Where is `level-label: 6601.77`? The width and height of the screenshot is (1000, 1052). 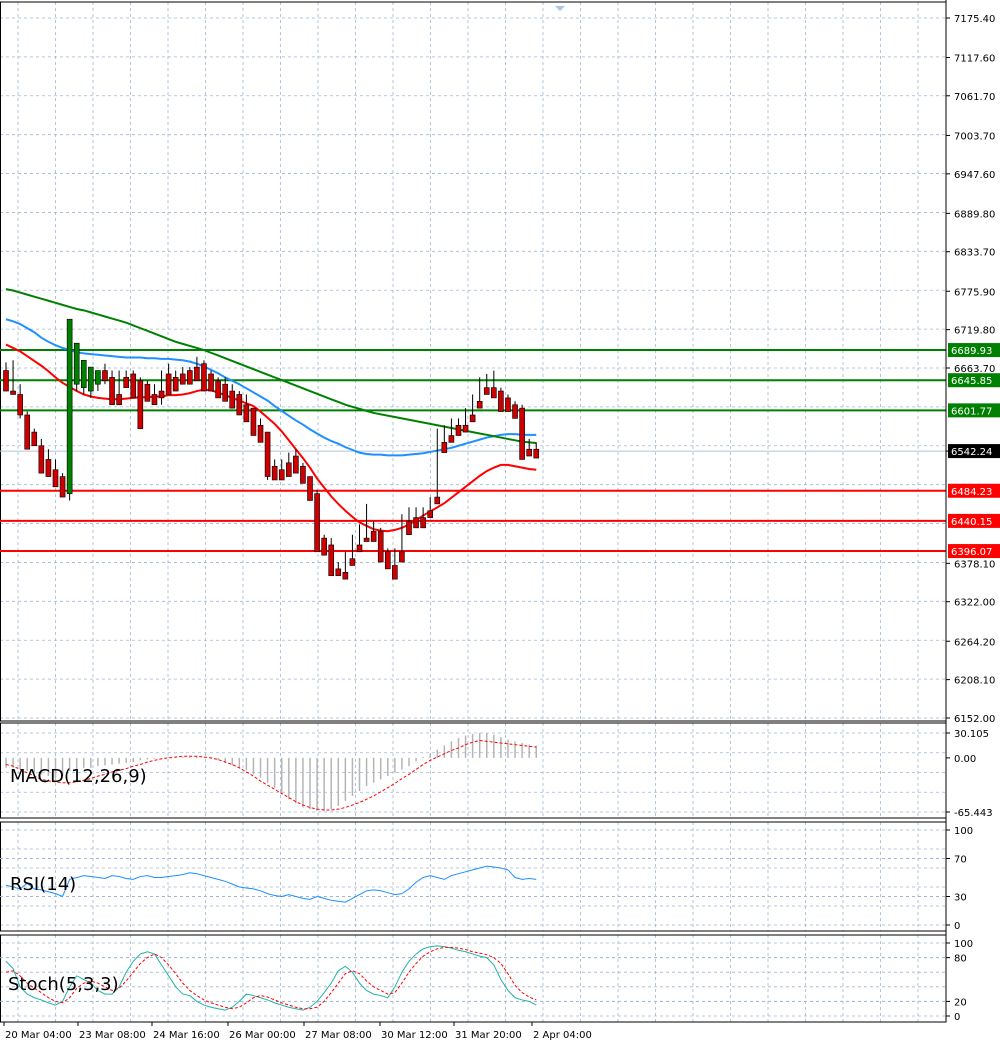 level-label: 6601.77 is located at coordinates (971, 411).